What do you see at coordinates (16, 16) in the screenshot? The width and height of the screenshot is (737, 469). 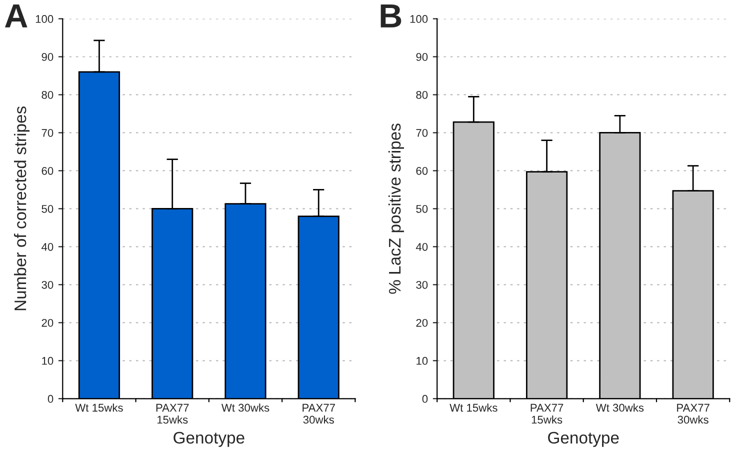 I see `text: A` at bounding box center [16, 16].